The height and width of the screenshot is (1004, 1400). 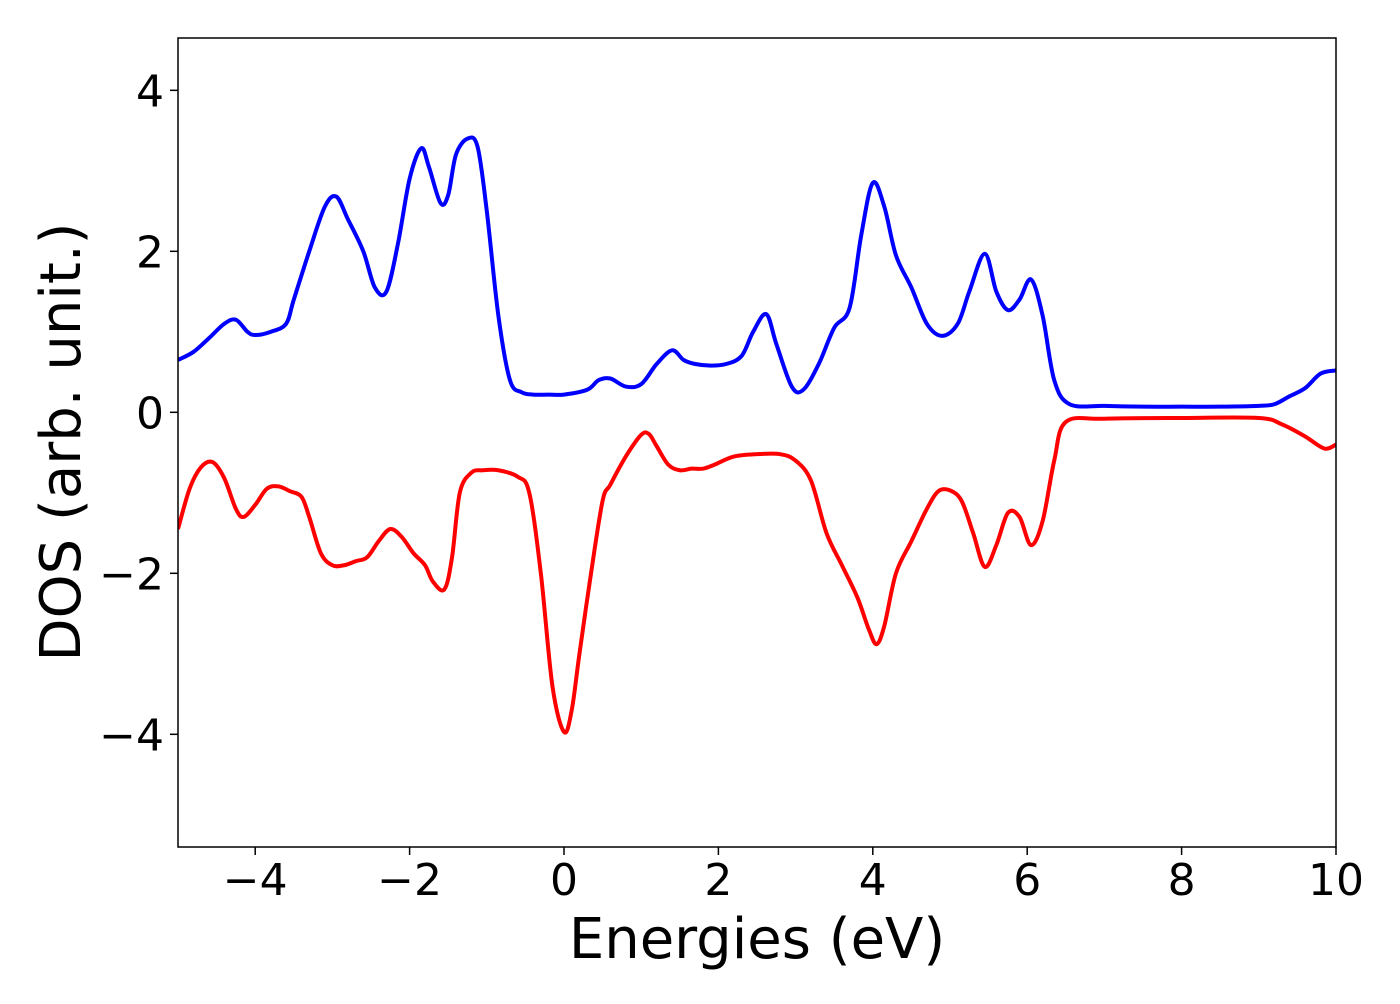 What do you see at coordinates (793, 876) in the screenshot?
I see `x-axis-ticks: −4 −2 0 2 4 6 8 10` at bounding box center [793, 876].